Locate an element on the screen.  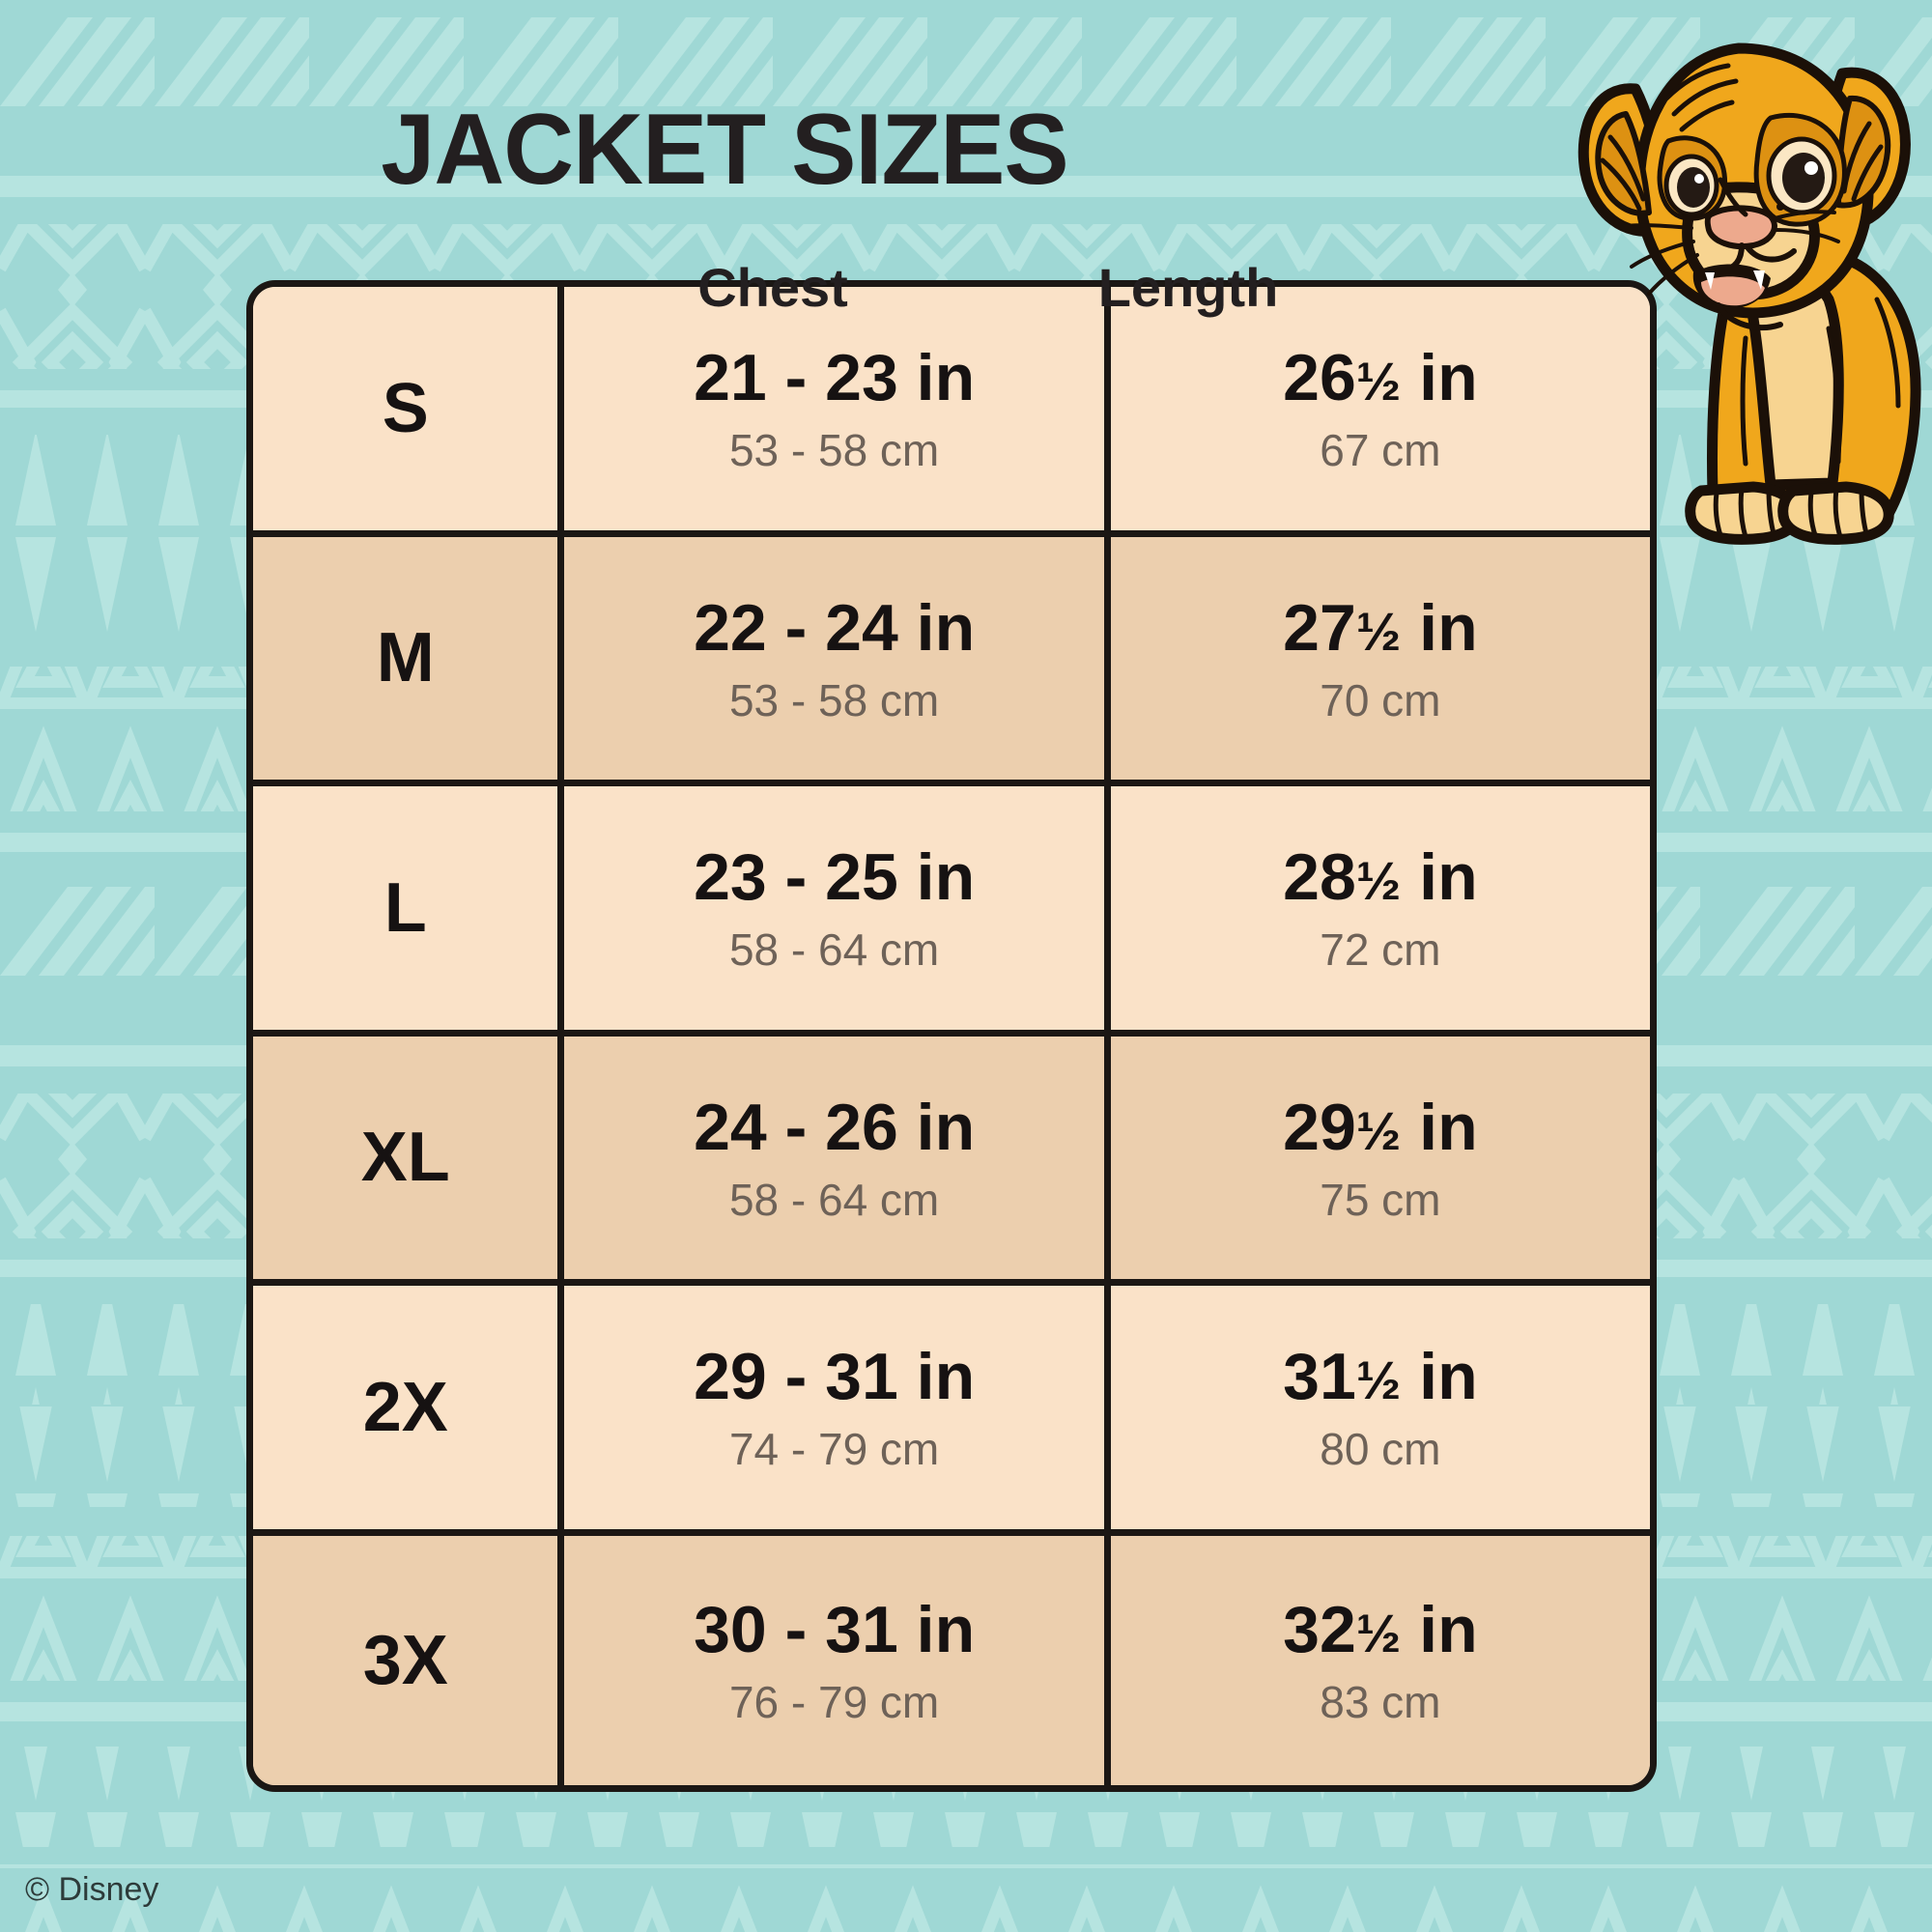
size-label: L is located at coordinates (405, 907).